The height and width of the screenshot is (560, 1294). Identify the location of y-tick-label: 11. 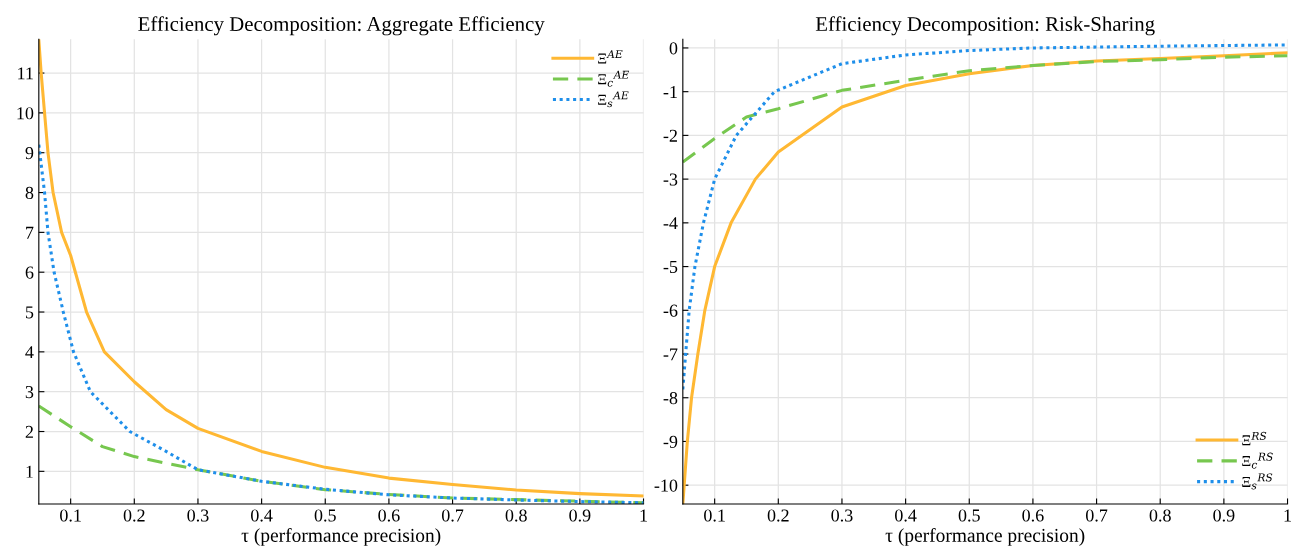
(25, 73).